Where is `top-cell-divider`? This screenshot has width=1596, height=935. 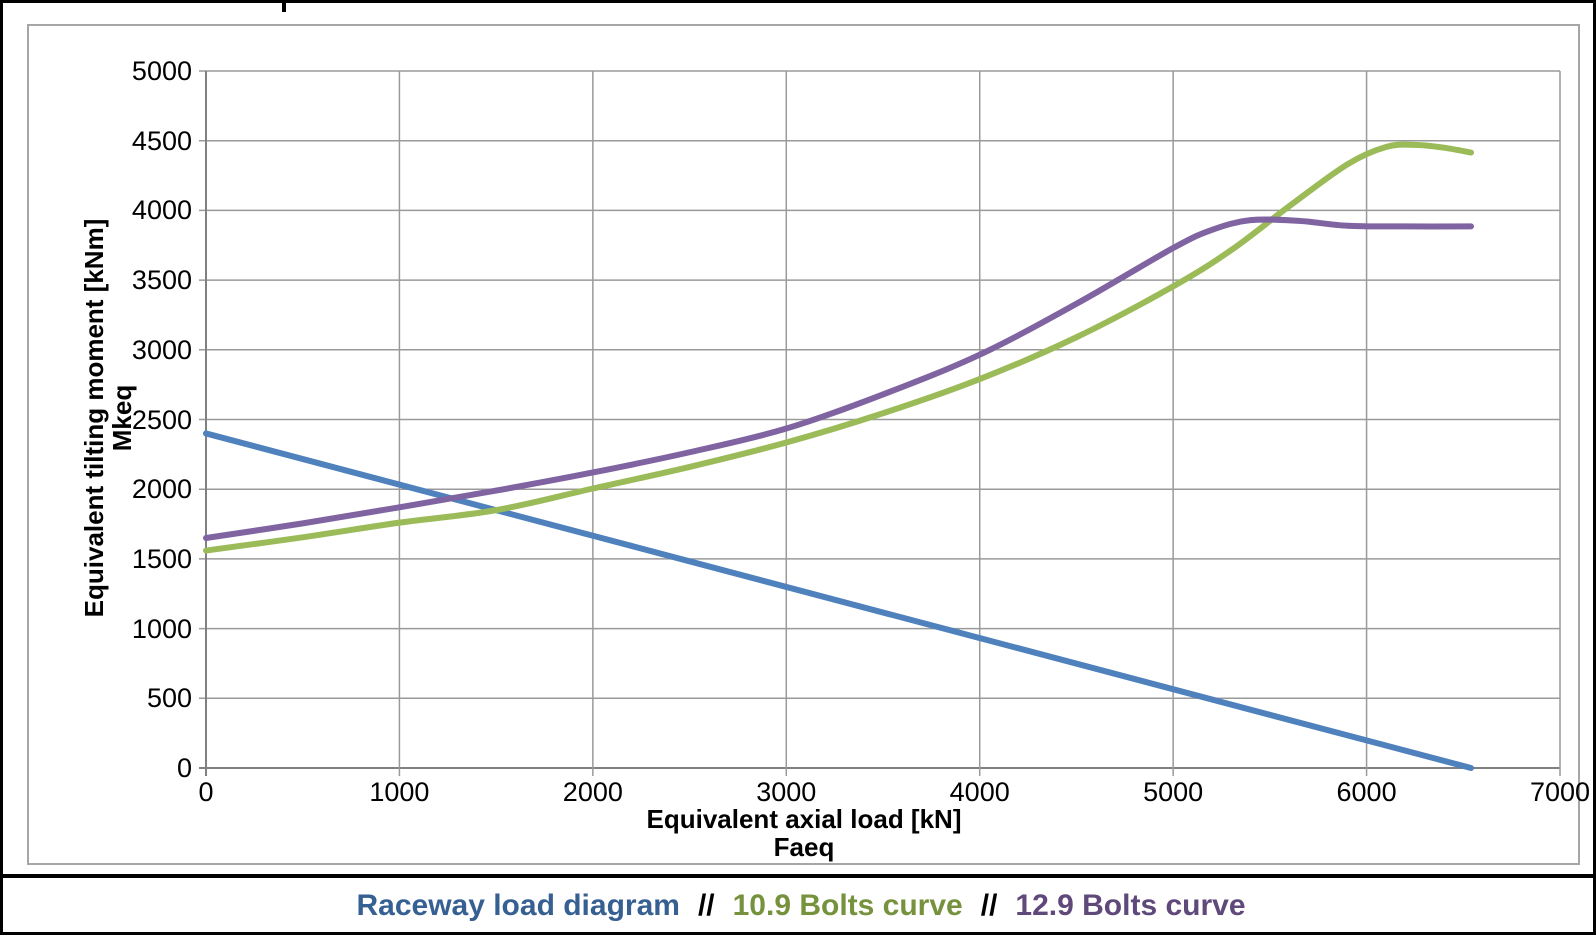 top-cell-divider is located at coordinates (284, 7).